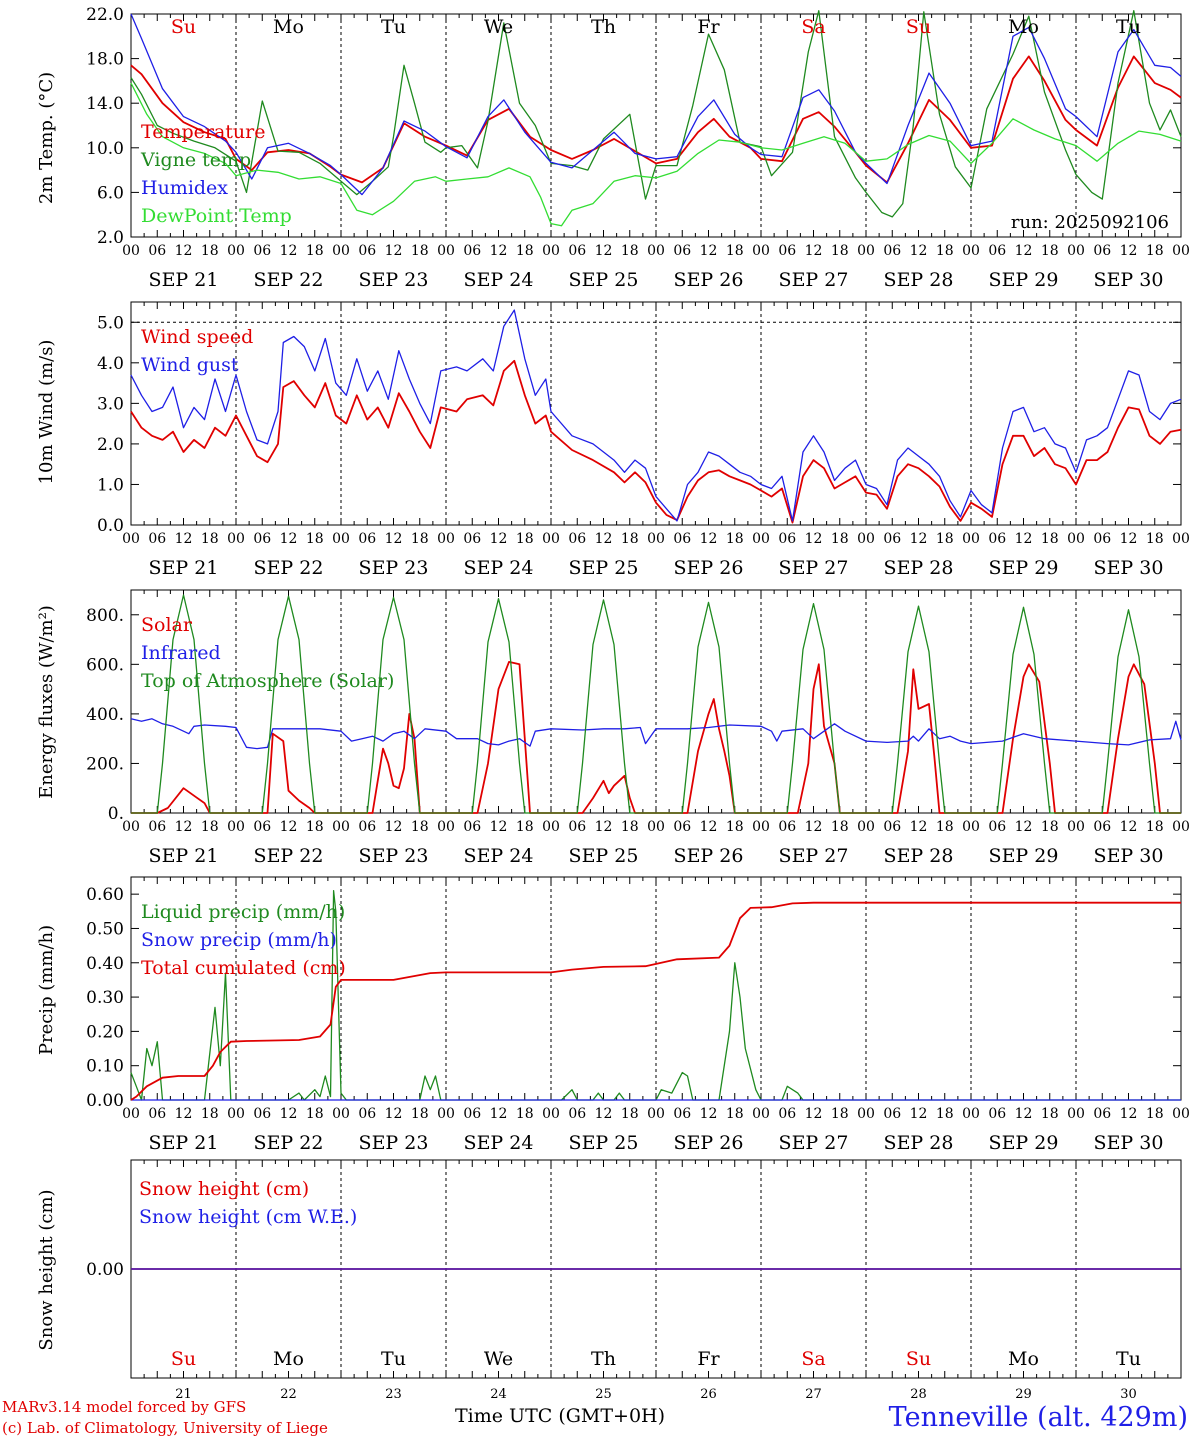 This screenshot has height=1440, width=1194. What do you see at coordinates (656, 415) in the screenshot?
I see `series-line-wind-gust` at bounding box center [656, 415].